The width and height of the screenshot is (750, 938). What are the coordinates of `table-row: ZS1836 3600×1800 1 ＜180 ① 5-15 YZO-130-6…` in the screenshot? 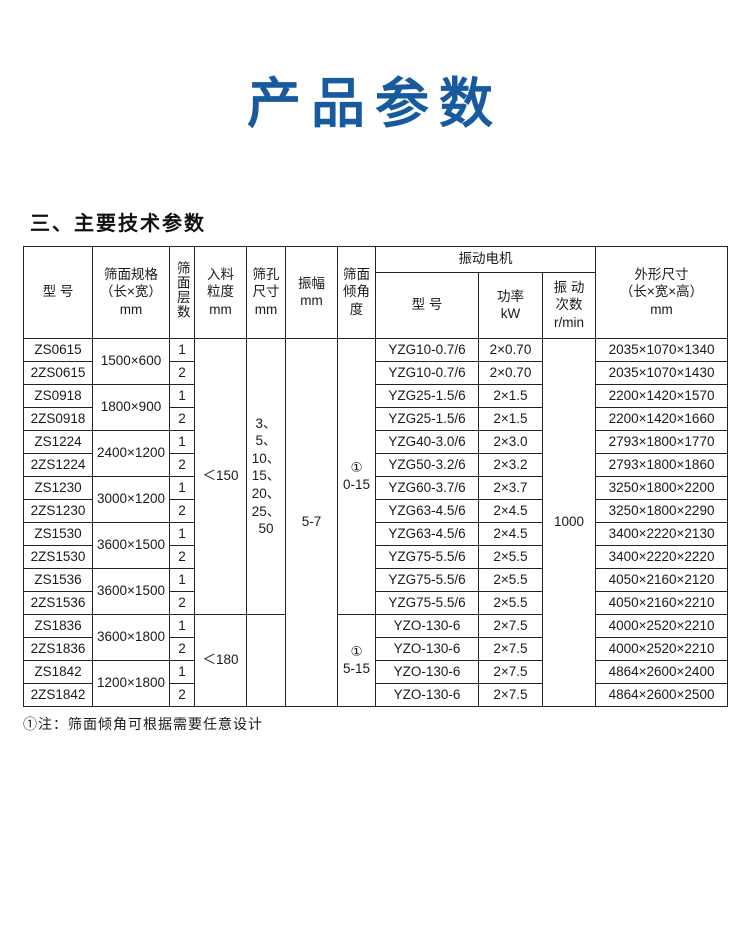 It's located at (376, 660).